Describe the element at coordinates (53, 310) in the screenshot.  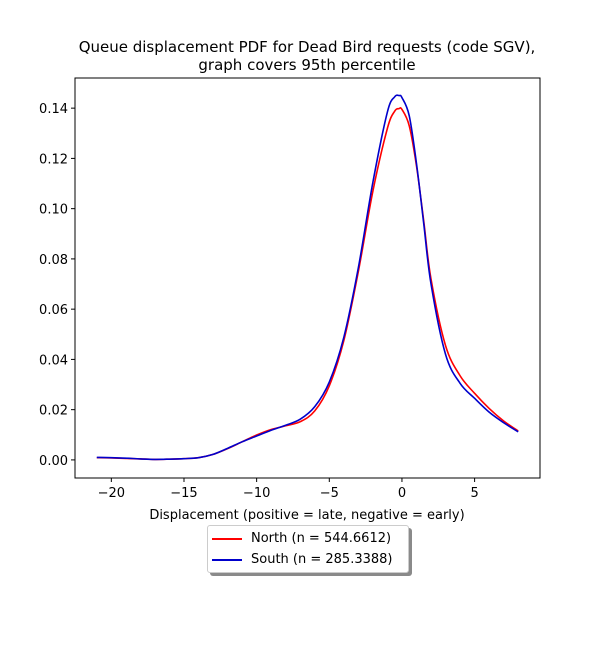
I see `y-tick-label: 0.06` at that location.